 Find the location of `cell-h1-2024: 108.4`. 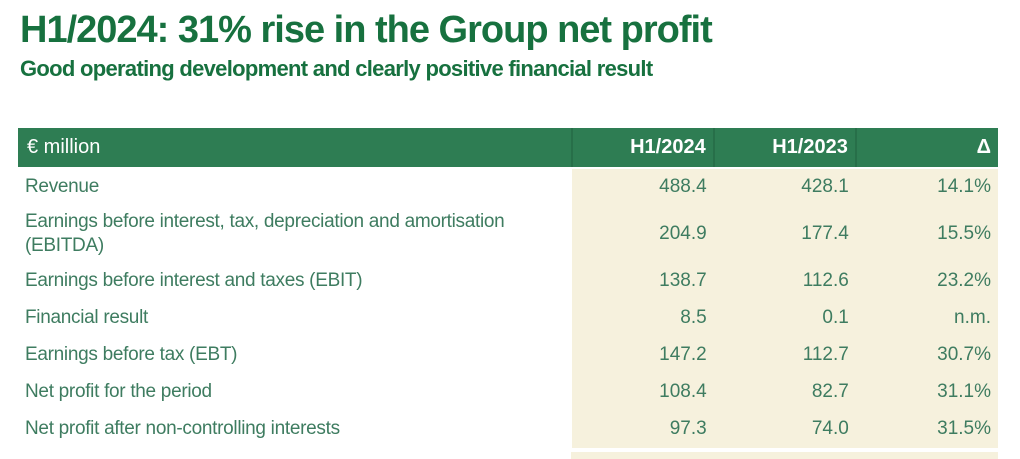

cell-h1-2024: 108.4 is located at coordinates (642, 392).